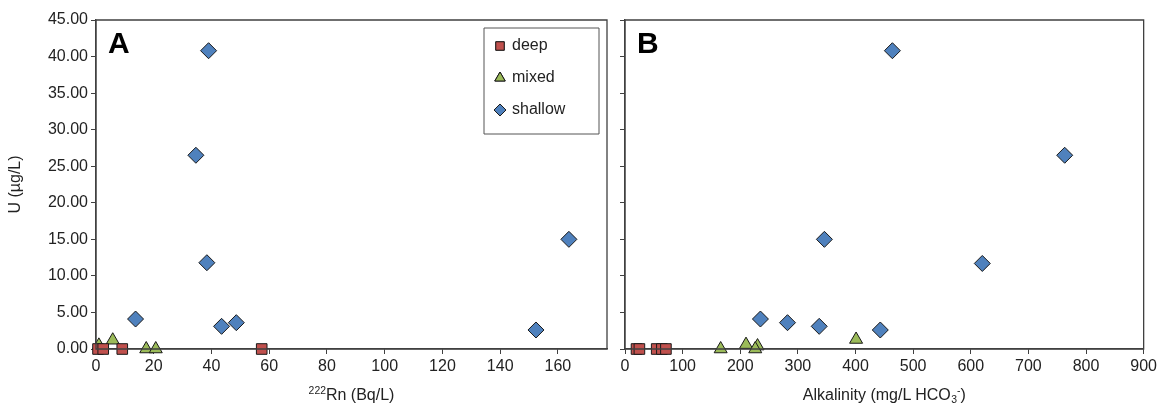 The height and width of the screenshot is (406, 1160). What do you see at coordinates (68, 129) in the screenshot?
I see `y-tick-label: 30.00` at bounding box center [68, 129].